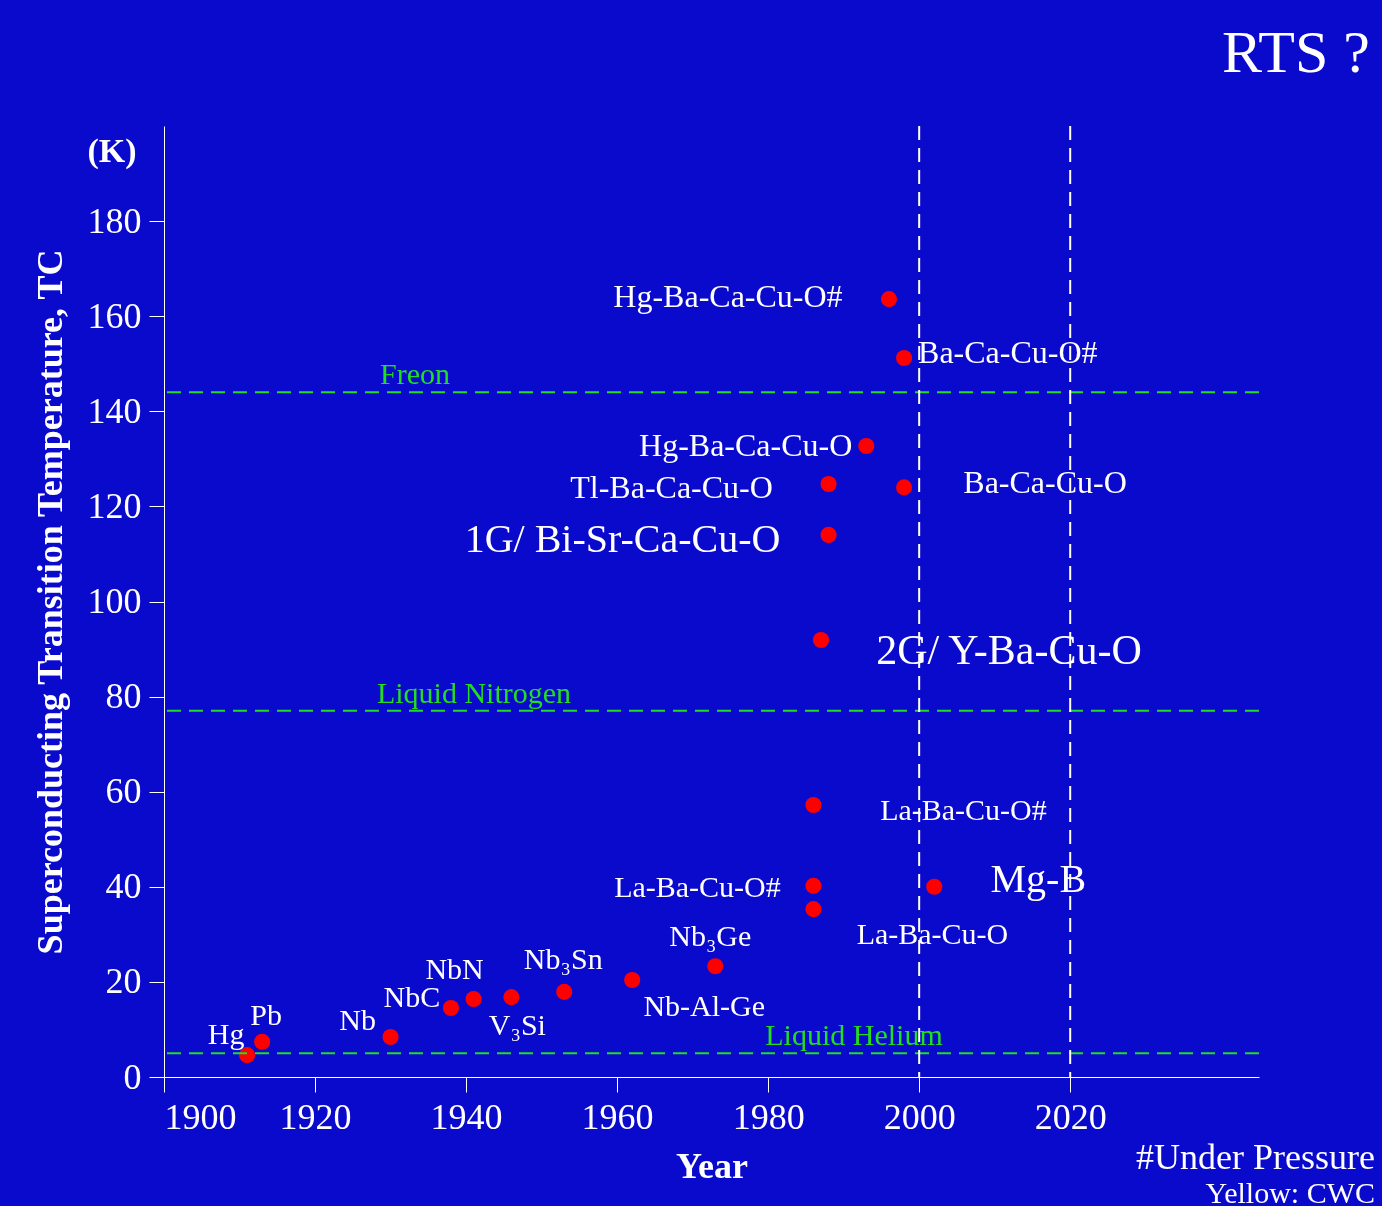 Image resolution: width=1382 pixels, height=1206 pixels. I want to click on y-tick-label: 40, so click(123, 886).